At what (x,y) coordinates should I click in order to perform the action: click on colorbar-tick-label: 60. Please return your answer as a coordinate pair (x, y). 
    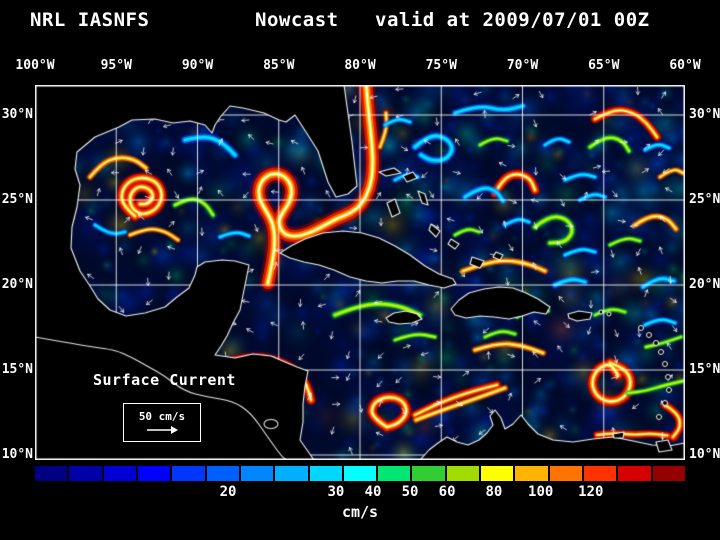
    Looking at the image, I should click on (447, 492).